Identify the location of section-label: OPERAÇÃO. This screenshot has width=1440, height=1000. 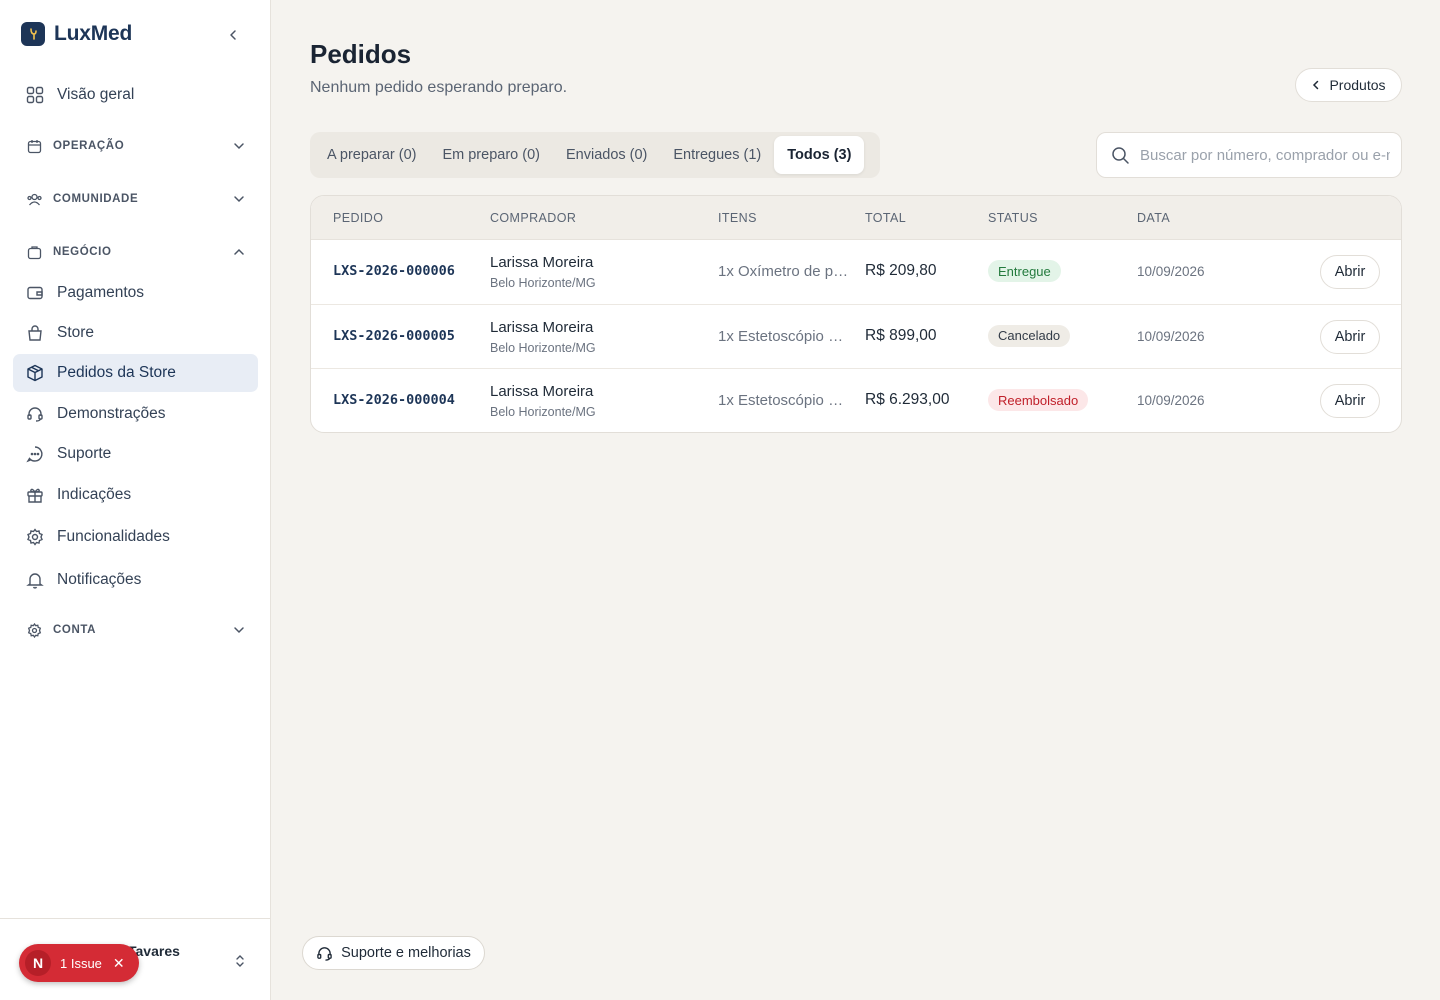
(89, 146).